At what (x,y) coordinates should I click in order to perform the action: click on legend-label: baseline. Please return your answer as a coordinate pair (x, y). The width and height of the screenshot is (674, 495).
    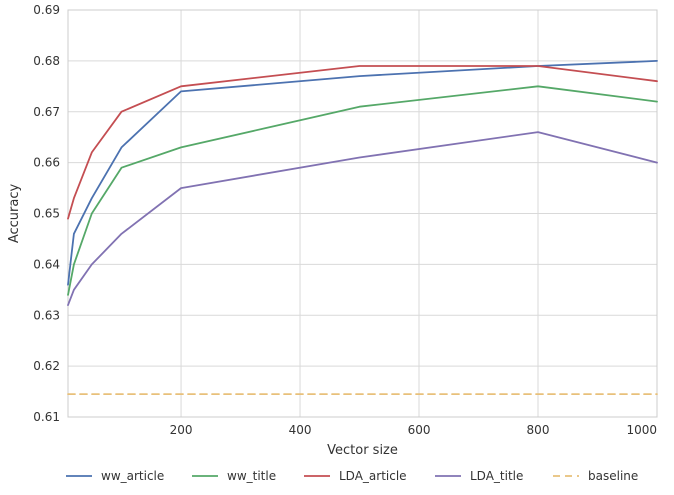
    Looking at the image, I should click on (613, 476).